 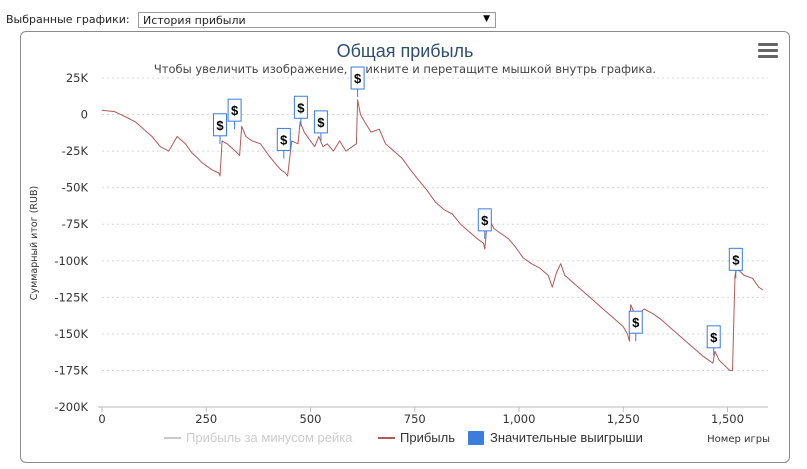 I want to click on y-tick-label: -150K, so click(x=71, y=334).